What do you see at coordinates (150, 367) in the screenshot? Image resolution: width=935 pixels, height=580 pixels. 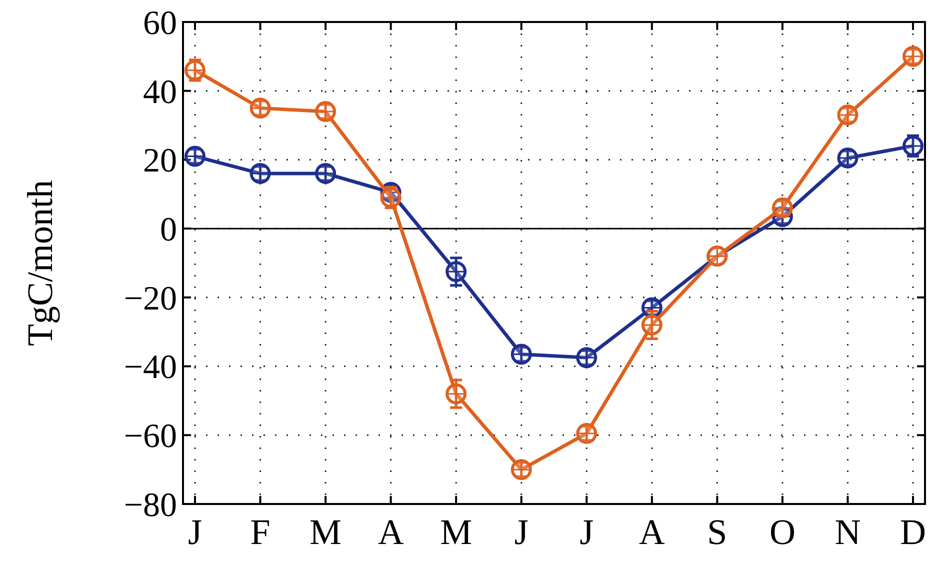 I see `y-tick-label: −40` at bounding box center [150, 367].